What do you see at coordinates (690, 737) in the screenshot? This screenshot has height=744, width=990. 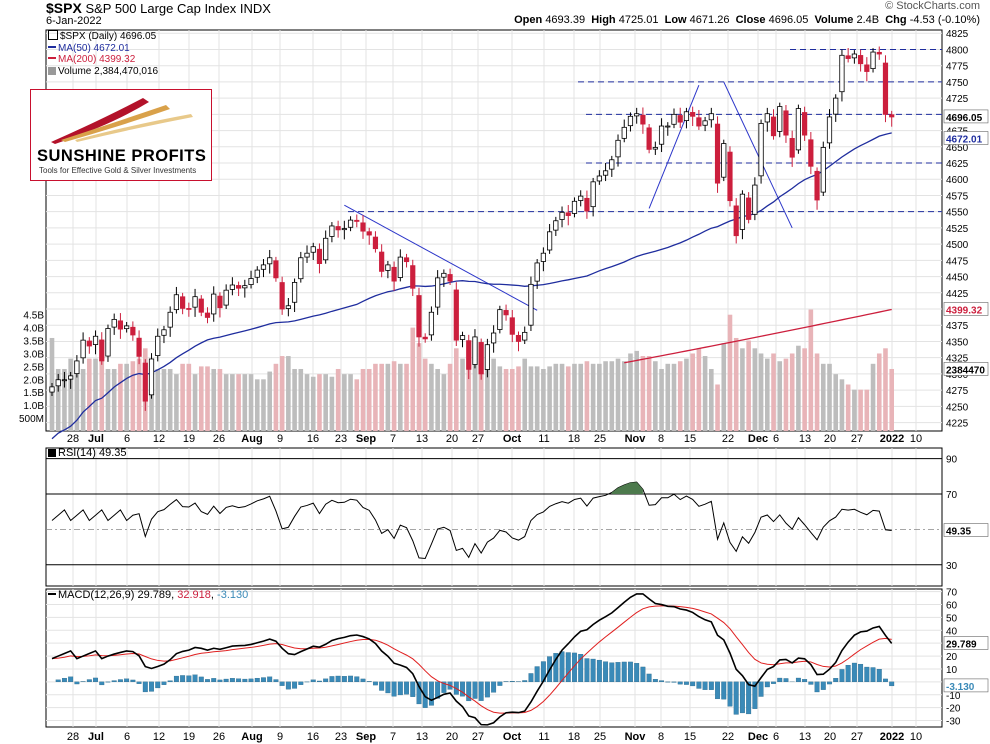 I see `x-tick-label-bottom: 15` at bounding box center [690, 737].